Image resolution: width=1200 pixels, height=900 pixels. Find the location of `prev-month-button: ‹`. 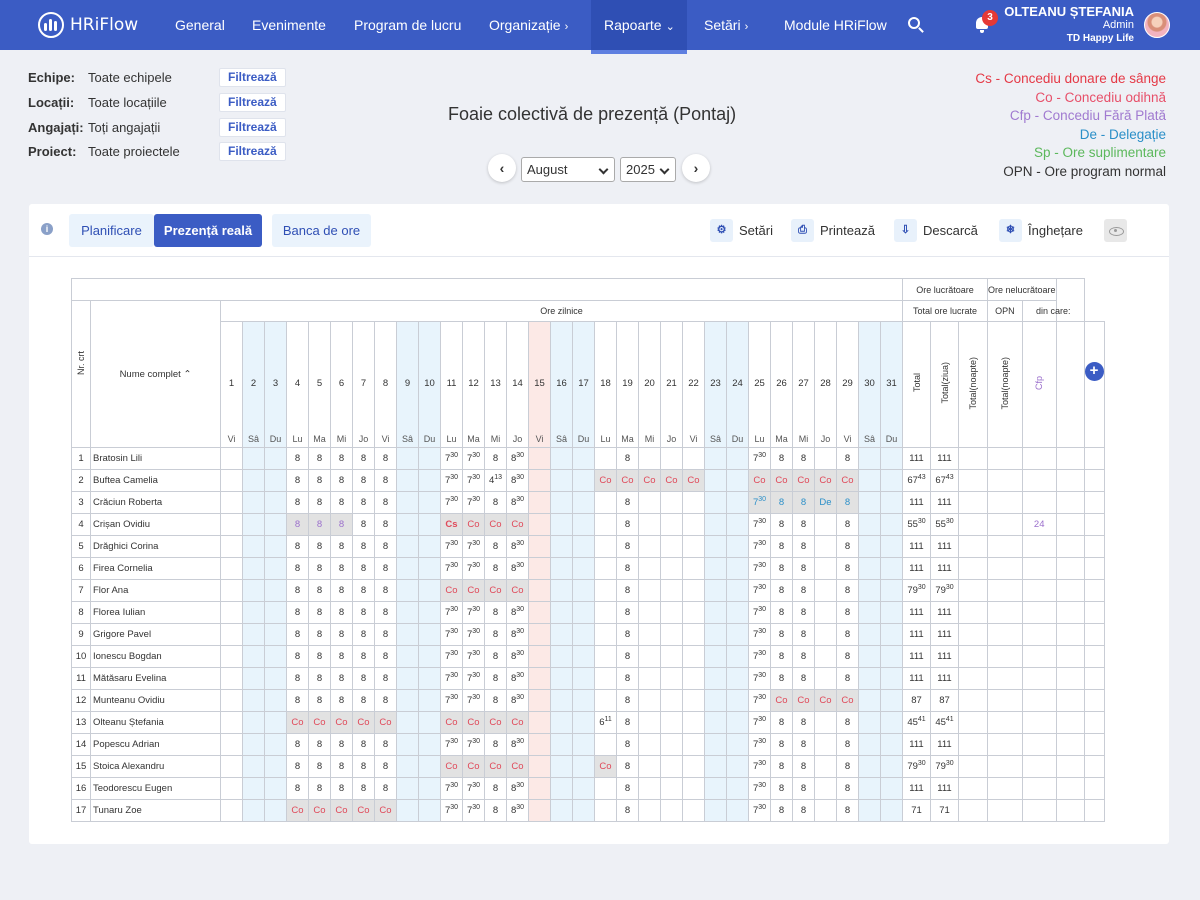

prev-month-button: ‹ is located at coordinates (502, 168).